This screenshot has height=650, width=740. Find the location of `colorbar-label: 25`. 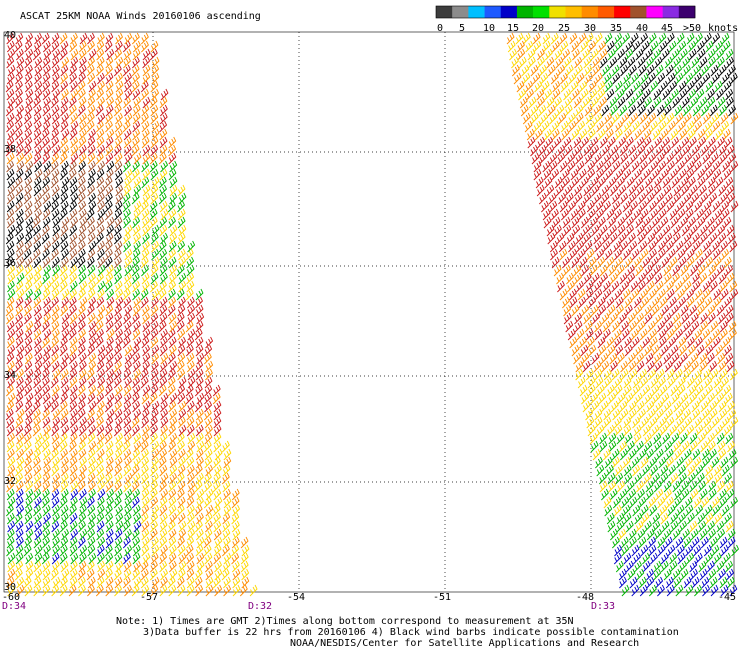

colorbar-label: 25 is located at coordinates (564, 28).